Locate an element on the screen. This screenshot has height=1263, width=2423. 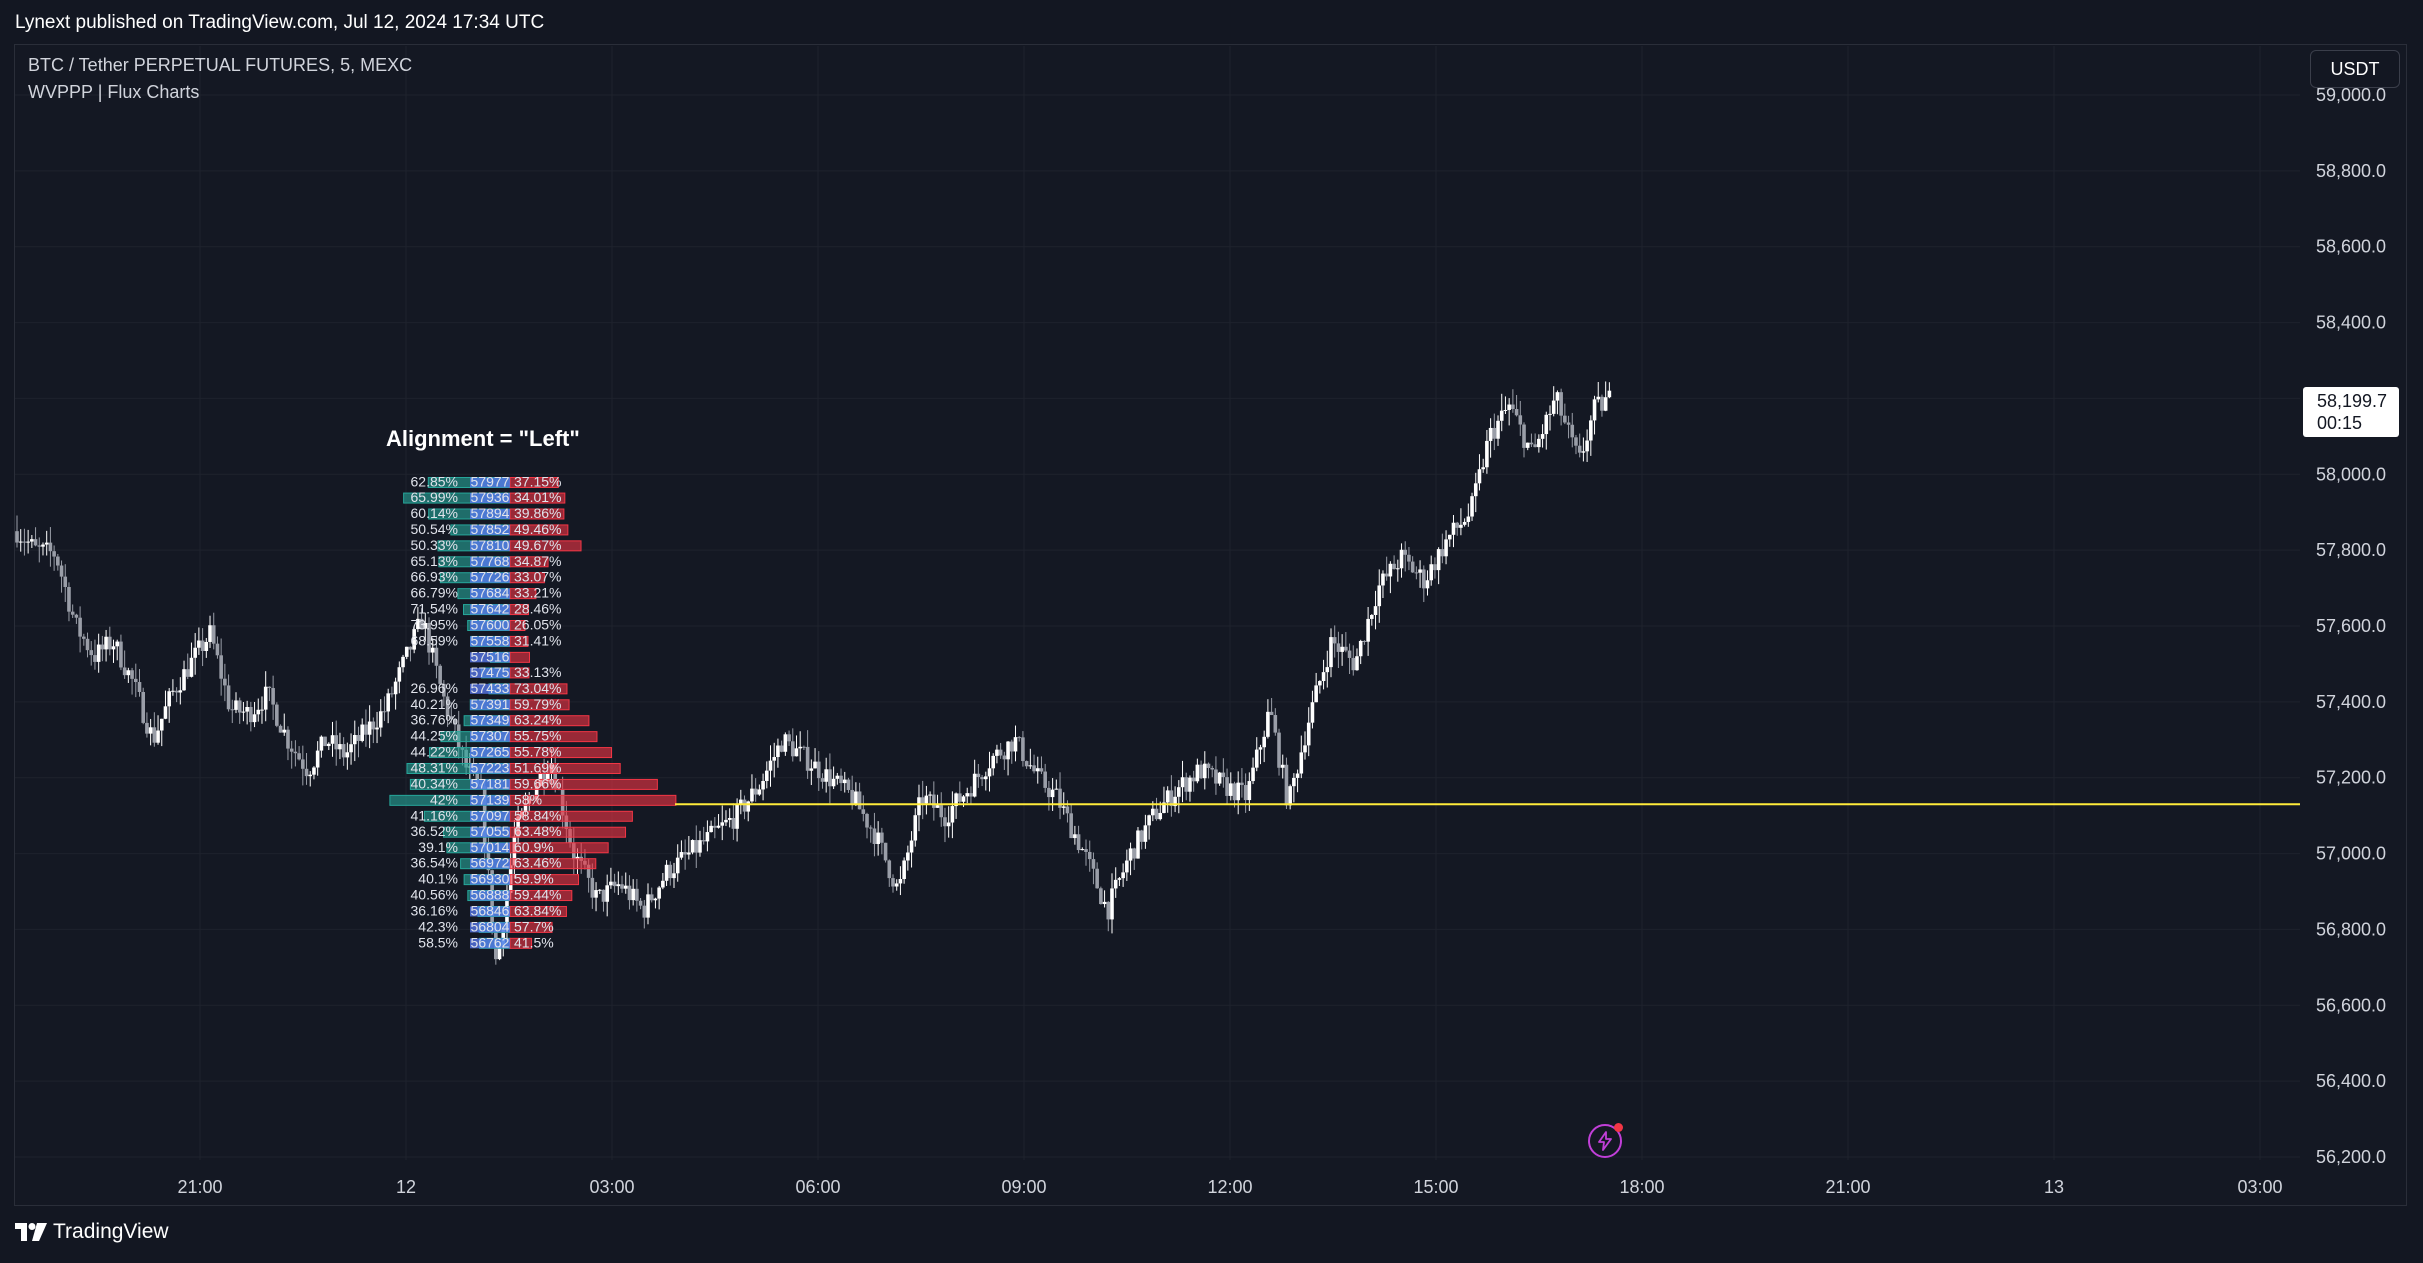
last-price-label: 58,199.7 00:15 is located at coordinates (2351, 412).